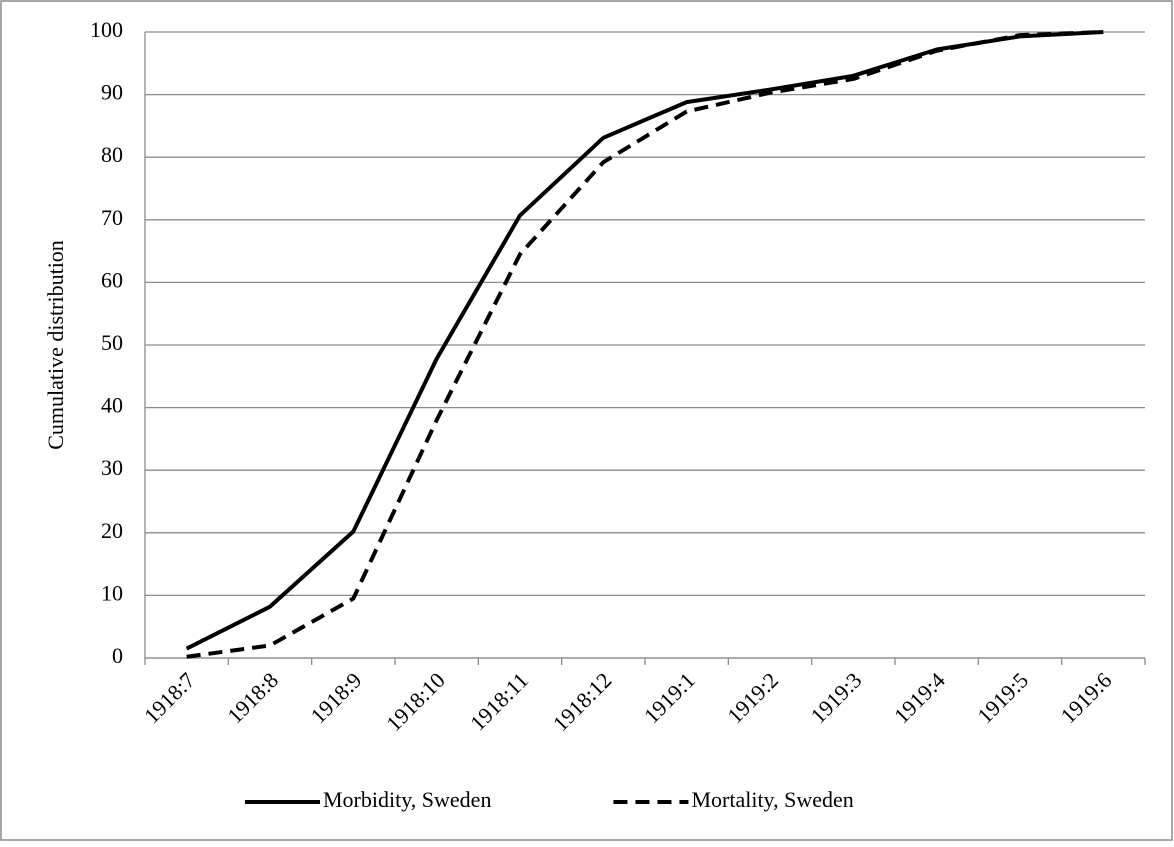 This screenshot has width=1174, height=847. What do you see at coordinates (112, 92) in the screenshot?
I see `y-tick-label: 90` at bounding box center [112, 92].